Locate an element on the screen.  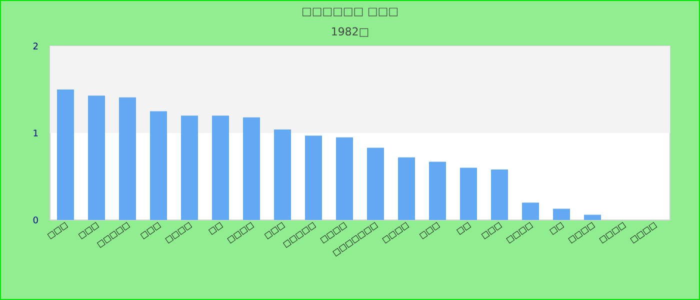
chart-title: □□□□□□ □□□ is located at coordinates (350, 12).